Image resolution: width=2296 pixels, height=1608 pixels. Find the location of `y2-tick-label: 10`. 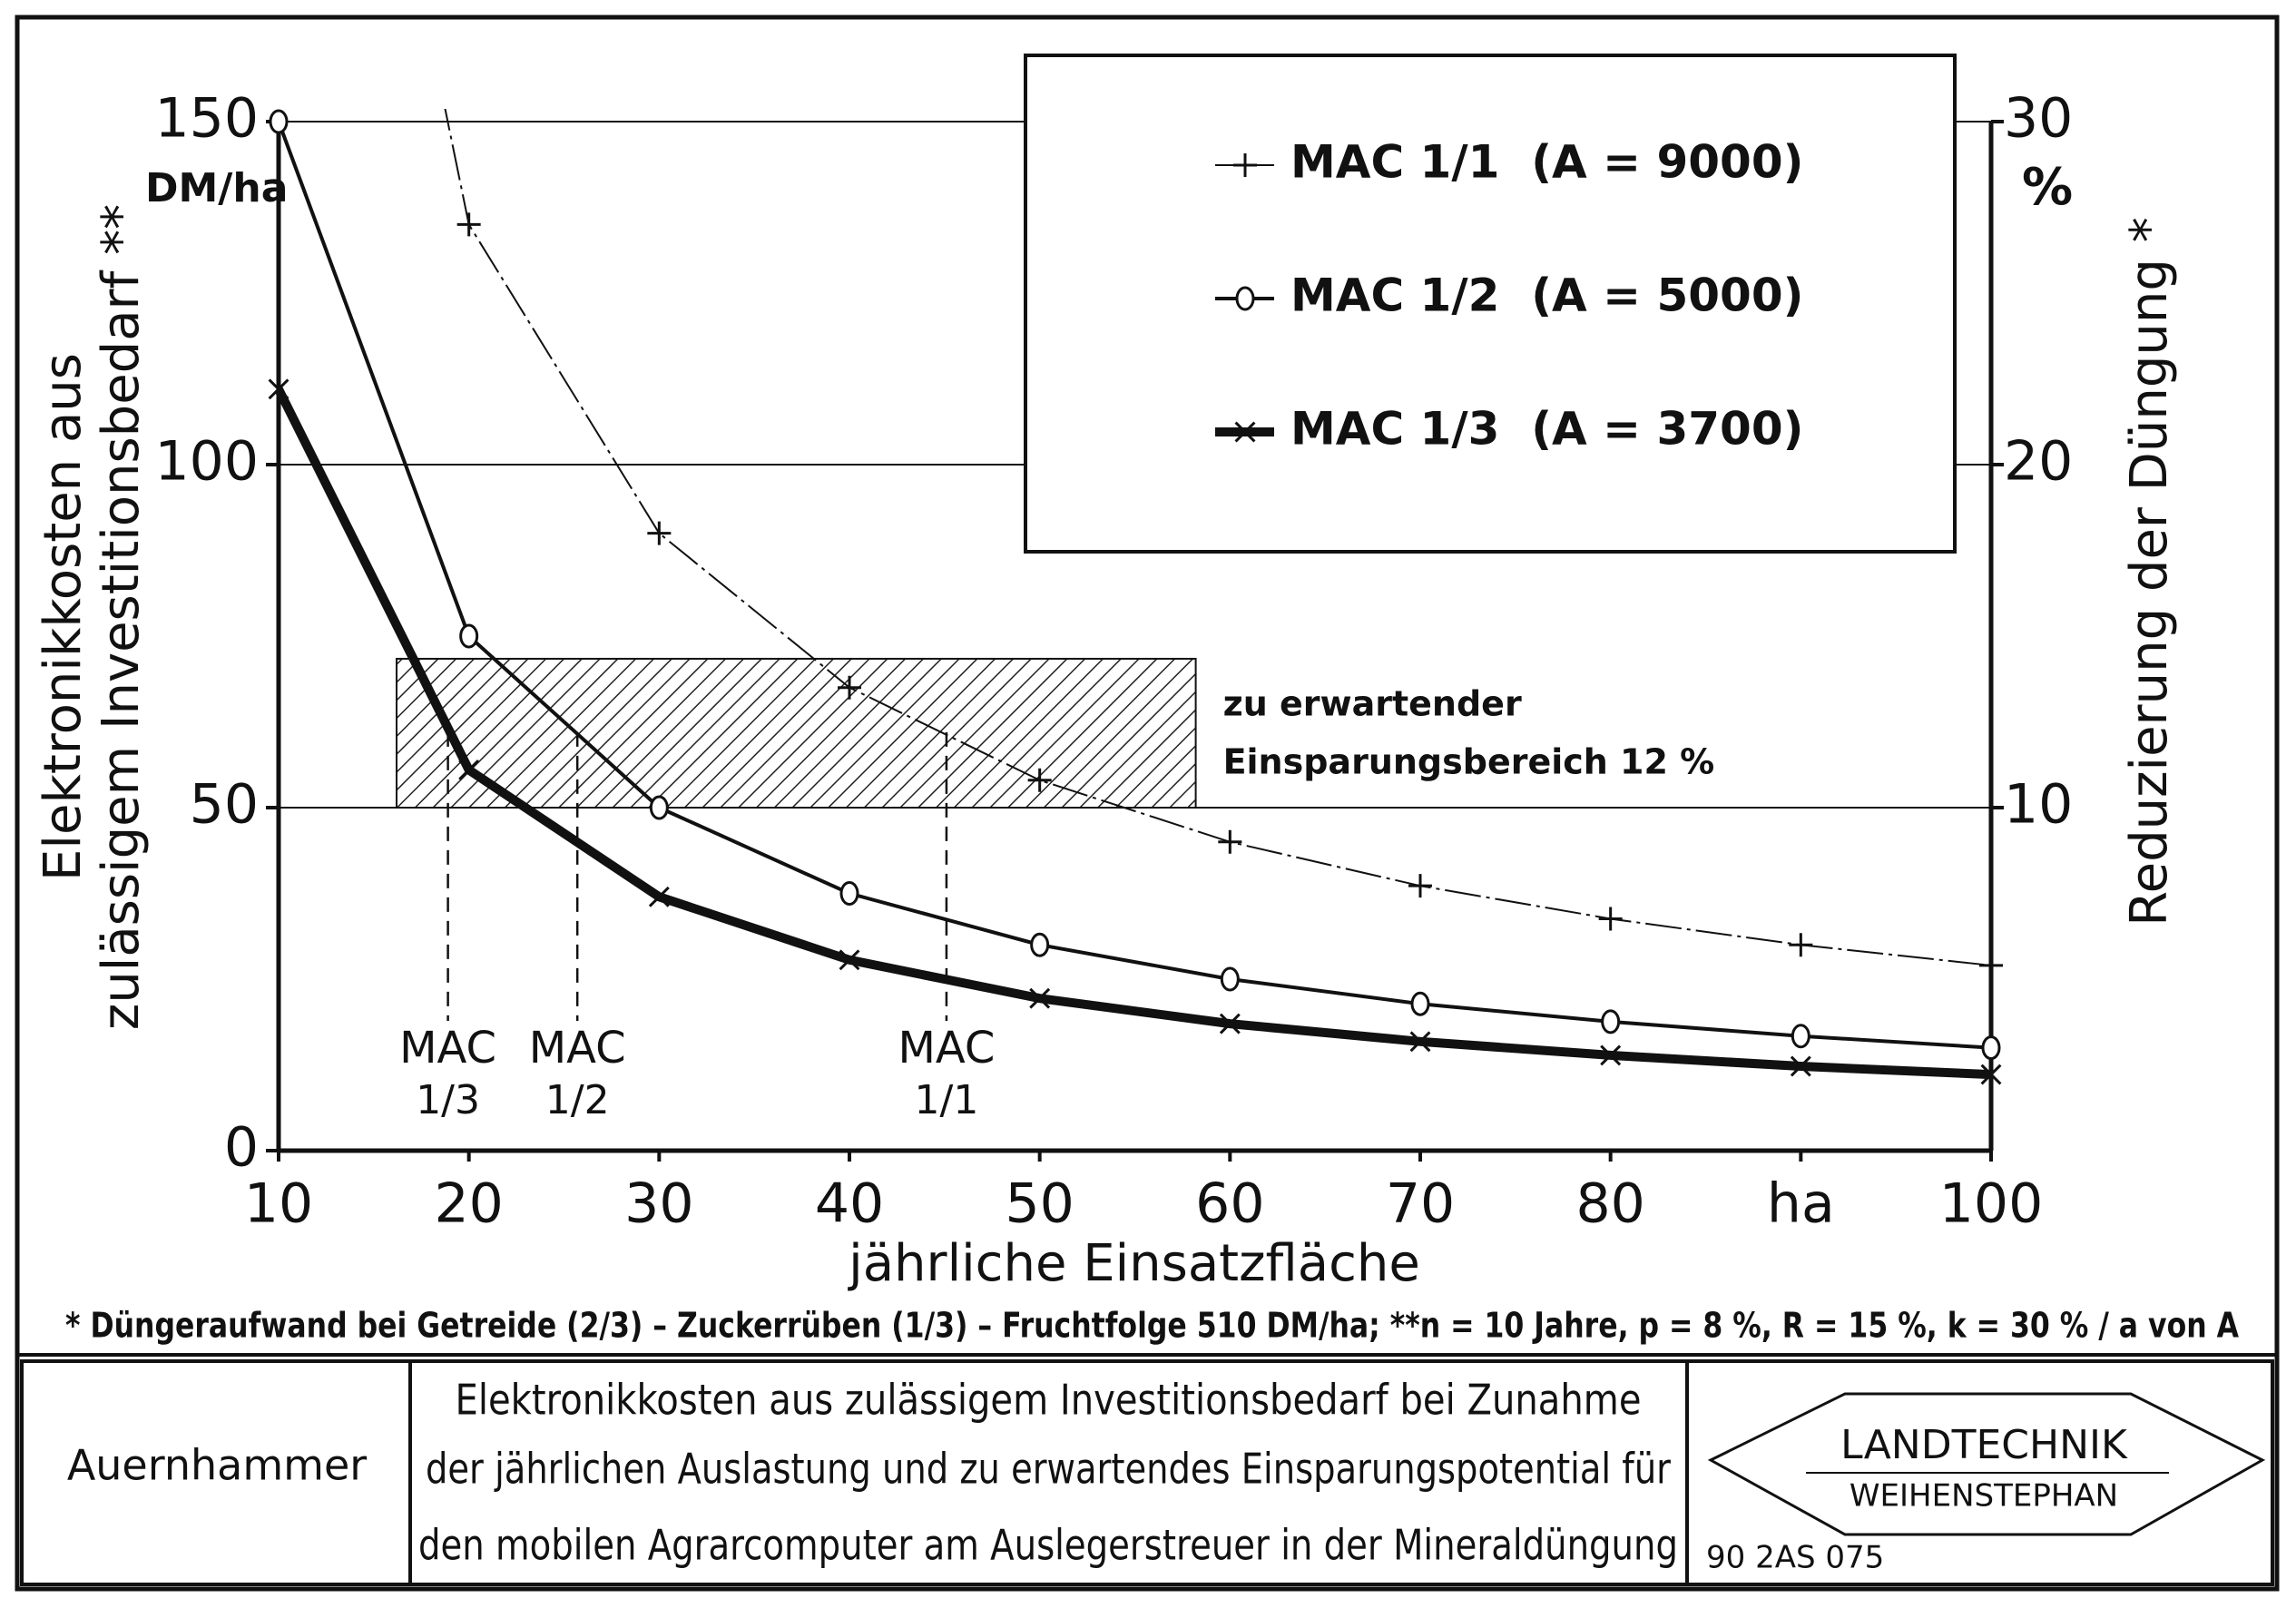

y2-tick-label: 10 is located at coordinates (2038, 805).